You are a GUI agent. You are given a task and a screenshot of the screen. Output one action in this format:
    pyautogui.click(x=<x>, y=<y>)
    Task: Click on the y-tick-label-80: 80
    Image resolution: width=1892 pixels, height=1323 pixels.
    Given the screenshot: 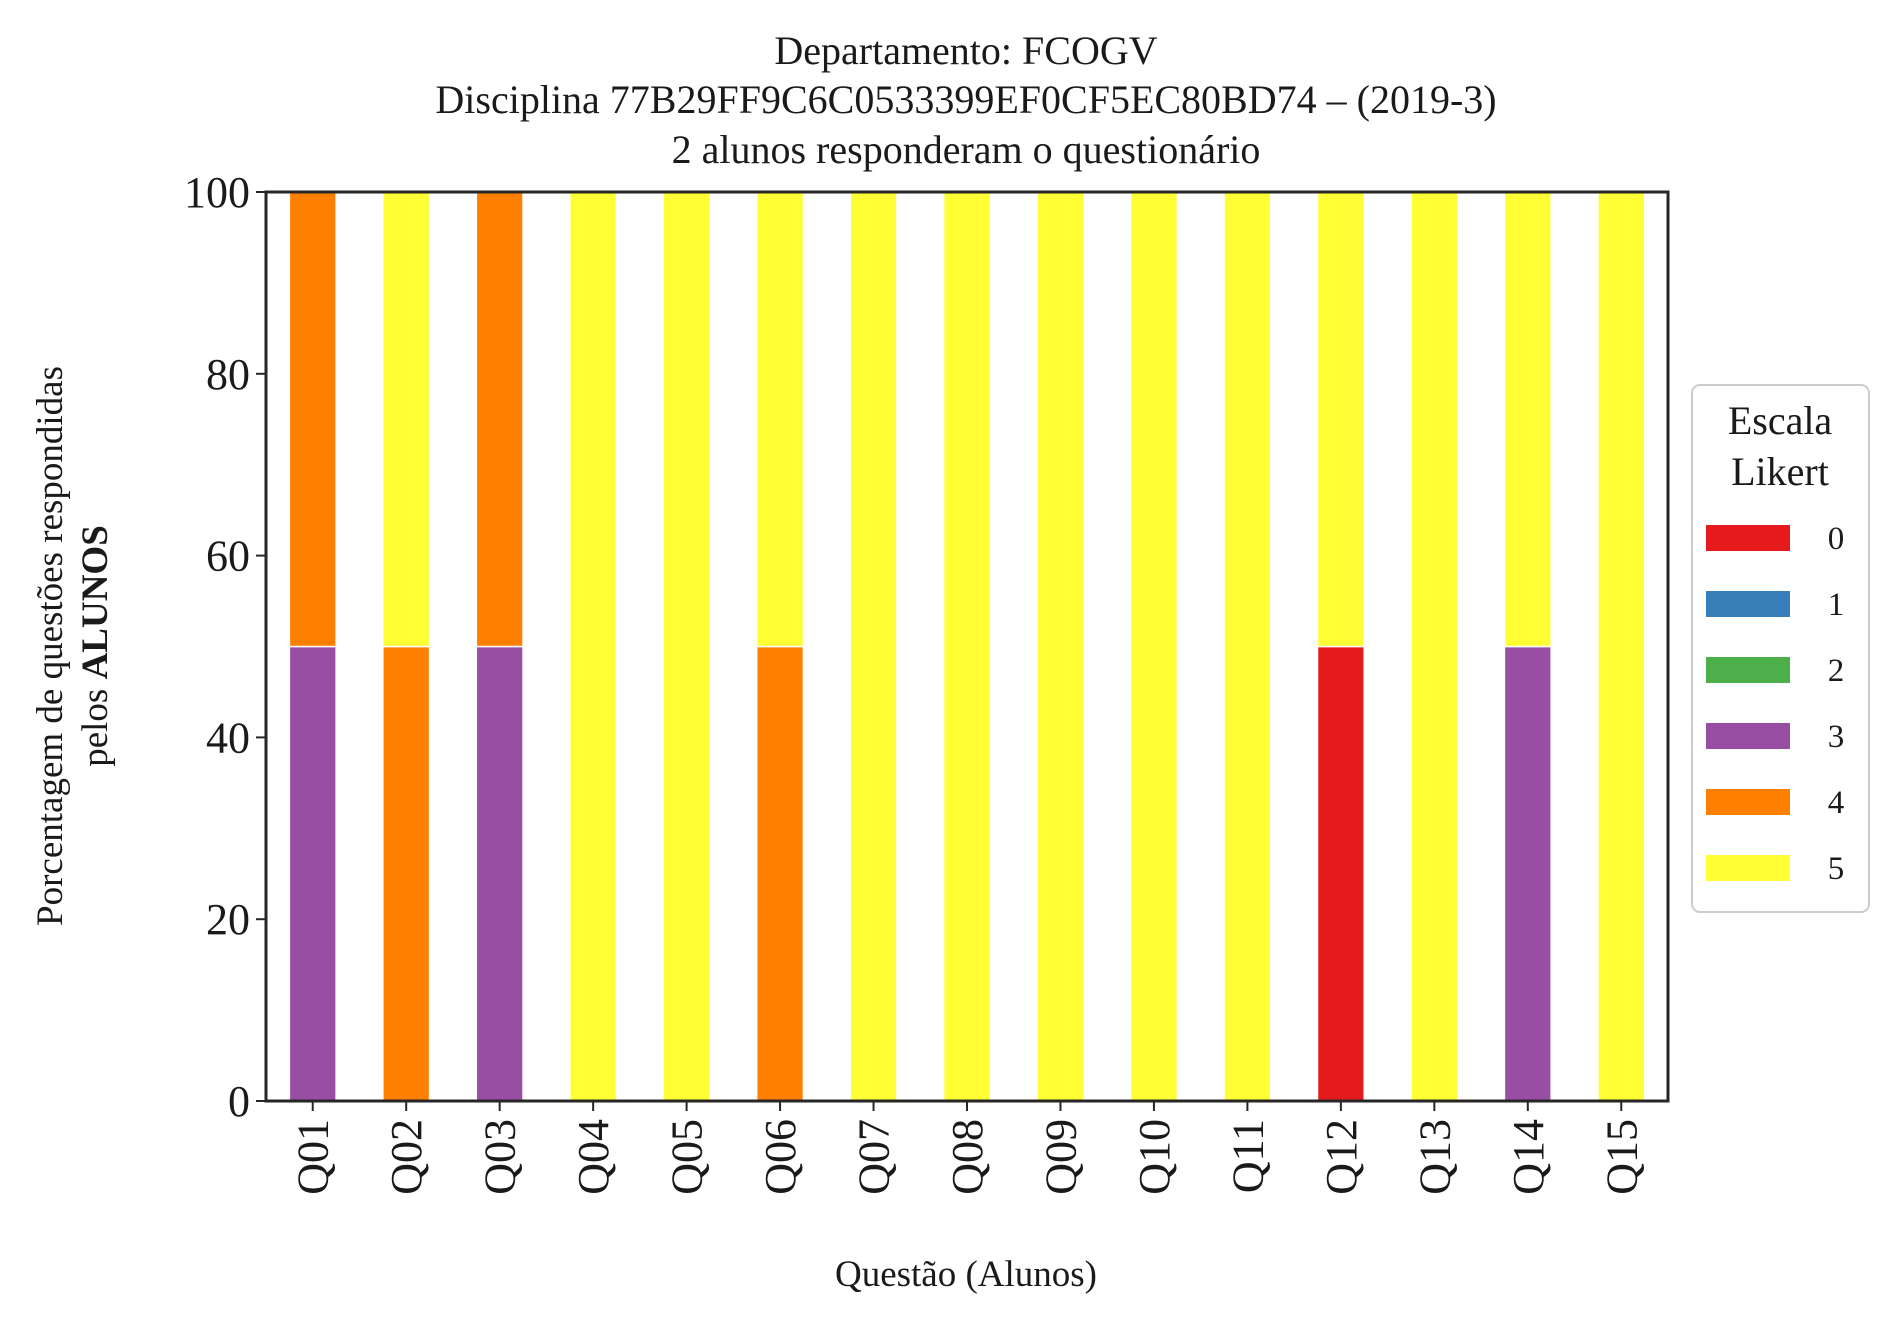 What is the action you would take?
    pyautogui.click(x=228, y=374)
    